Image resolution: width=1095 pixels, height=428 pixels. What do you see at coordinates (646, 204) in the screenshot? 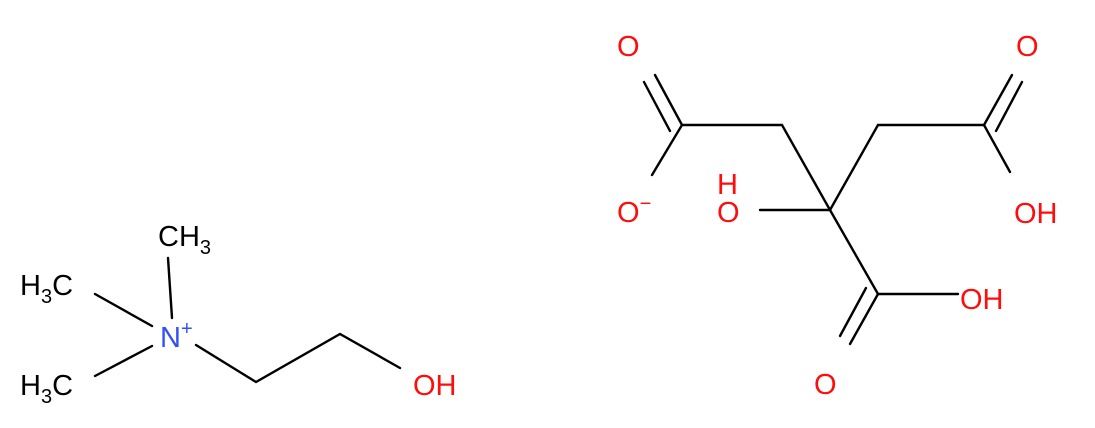
I see `label-part: −` at bounding box center [646, 204].